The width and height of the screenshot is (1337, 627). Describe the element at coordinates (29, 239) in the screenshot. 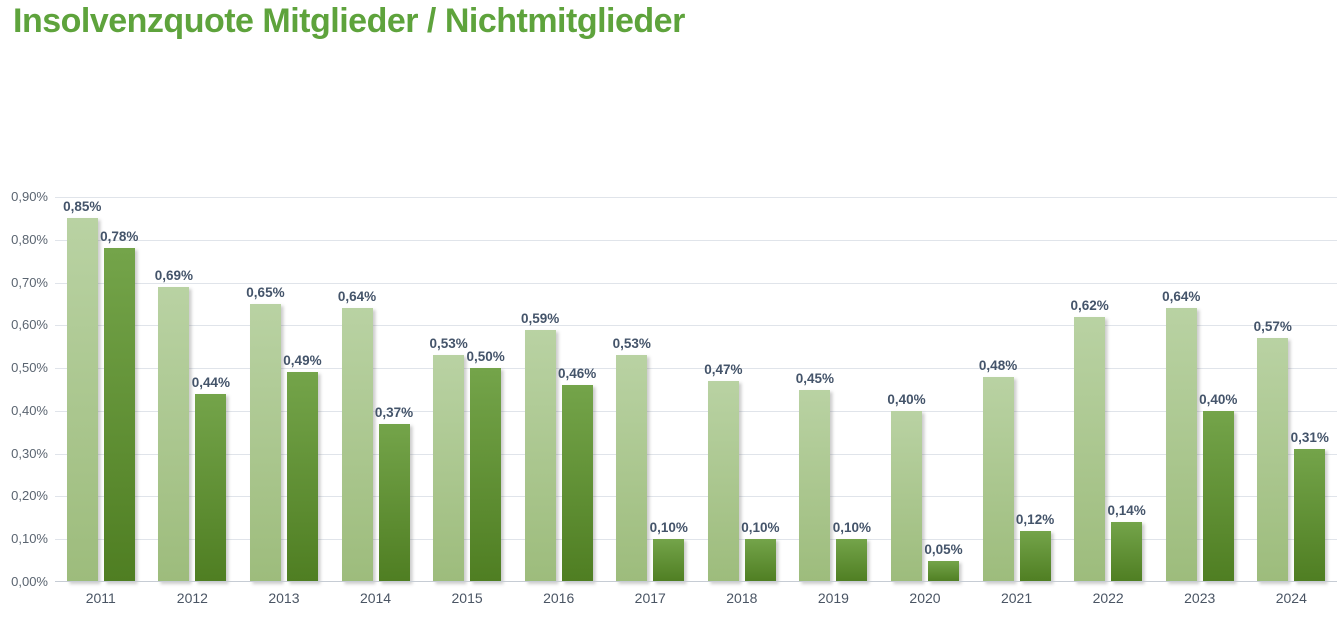

I see `y-tick-label: 0,80%` at that location.